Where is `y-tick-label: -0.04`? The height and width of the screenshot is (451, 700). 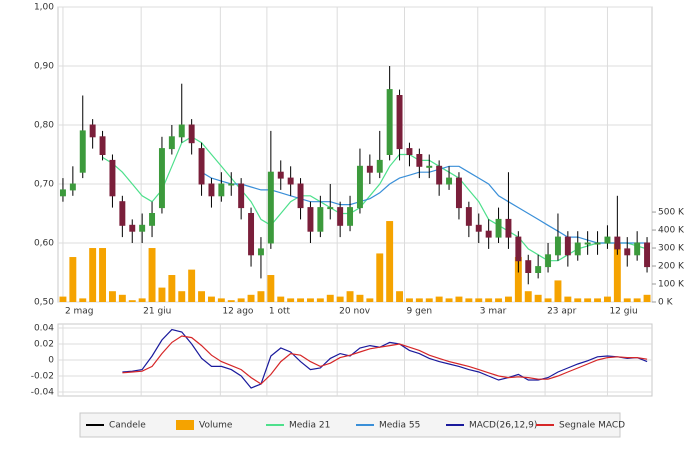
y-tick-label: -0.04 is located at coordinates (43, 393).